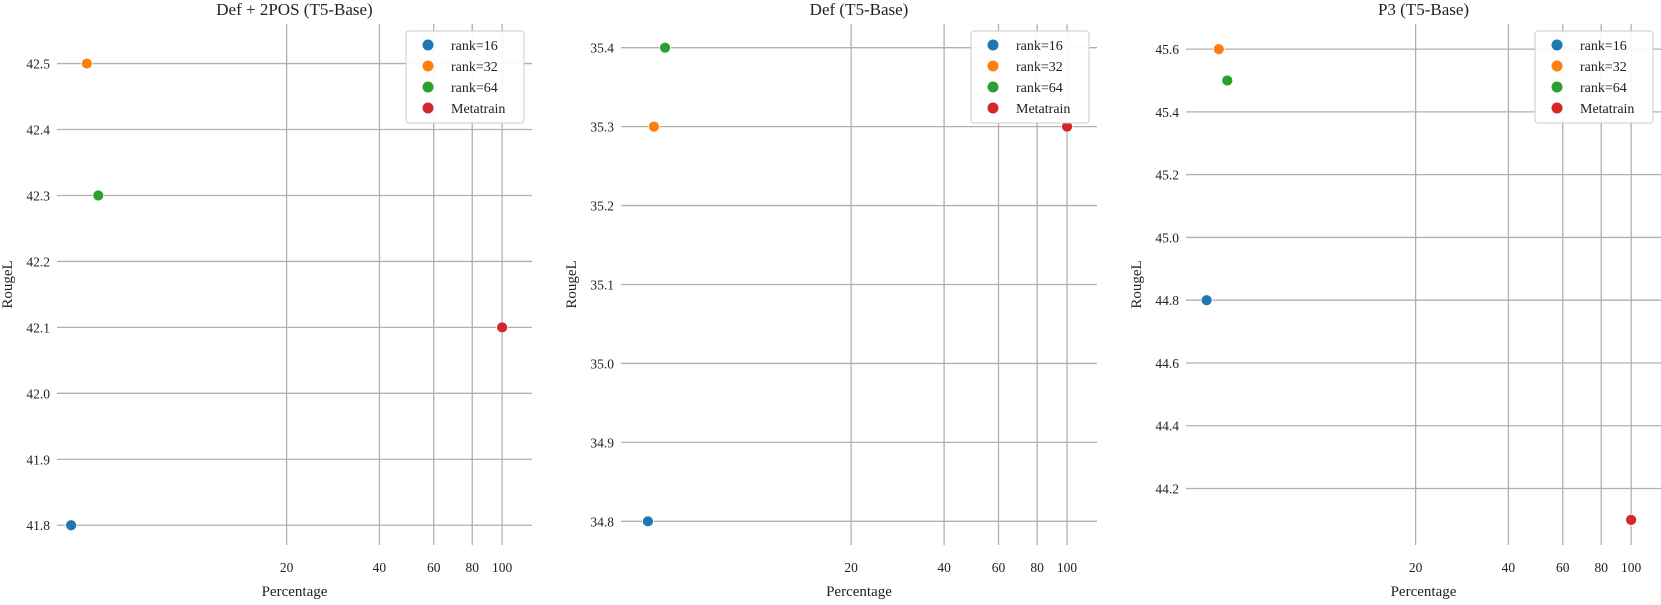 The image size is (1661, 605). Describe the element at coordinates (1167, 237) in the screenshot. I see `y-tick-label: 45.0` at that location.